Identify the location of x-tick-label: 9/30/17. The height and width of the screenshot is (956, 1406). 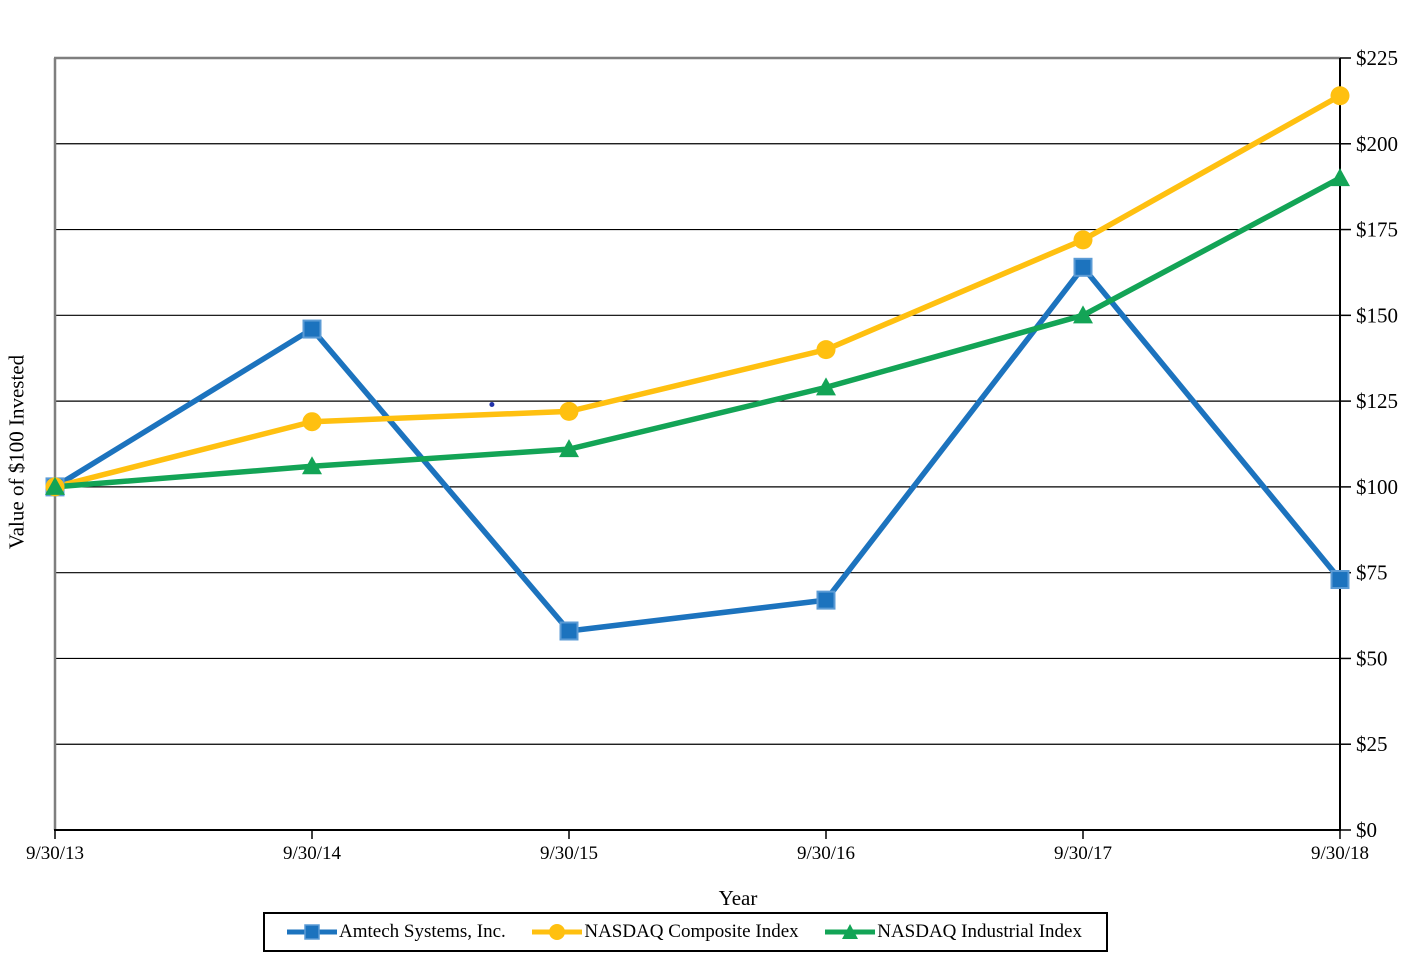
(1083, 853).